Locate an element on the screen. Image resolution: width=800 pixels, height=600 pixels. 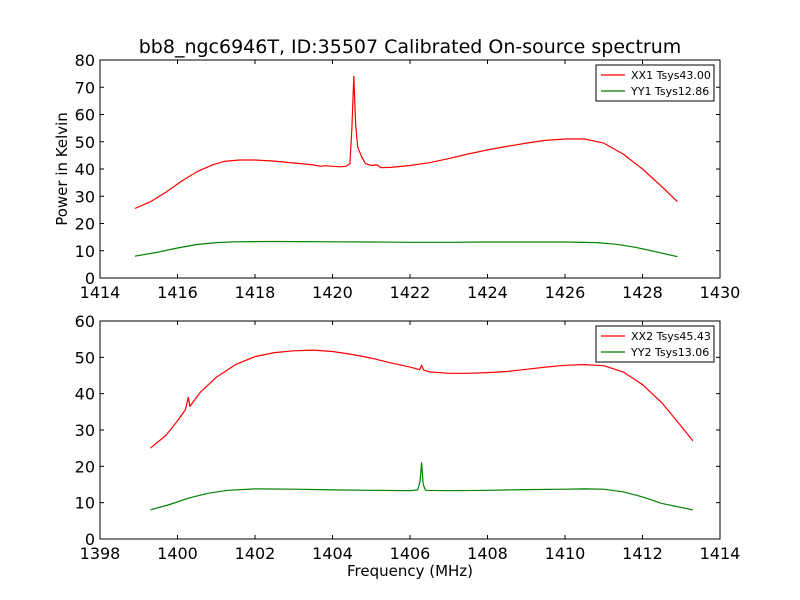
x-tick-label: 1400 is located at coordinates (177, 553).